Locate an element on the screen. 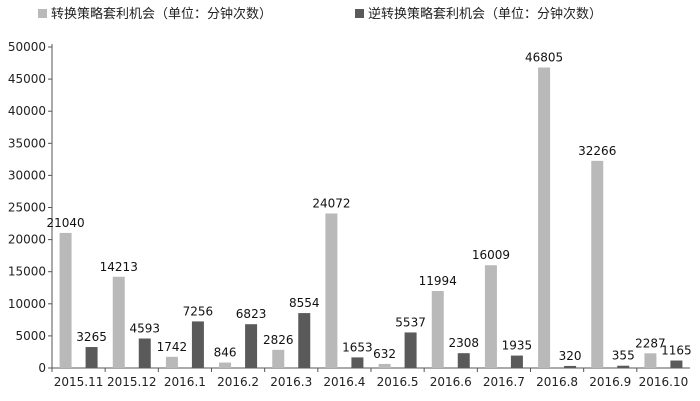 This screenshot has width=700, height=401. y-tick-label: 10000 is located at coordinates (27, 304).